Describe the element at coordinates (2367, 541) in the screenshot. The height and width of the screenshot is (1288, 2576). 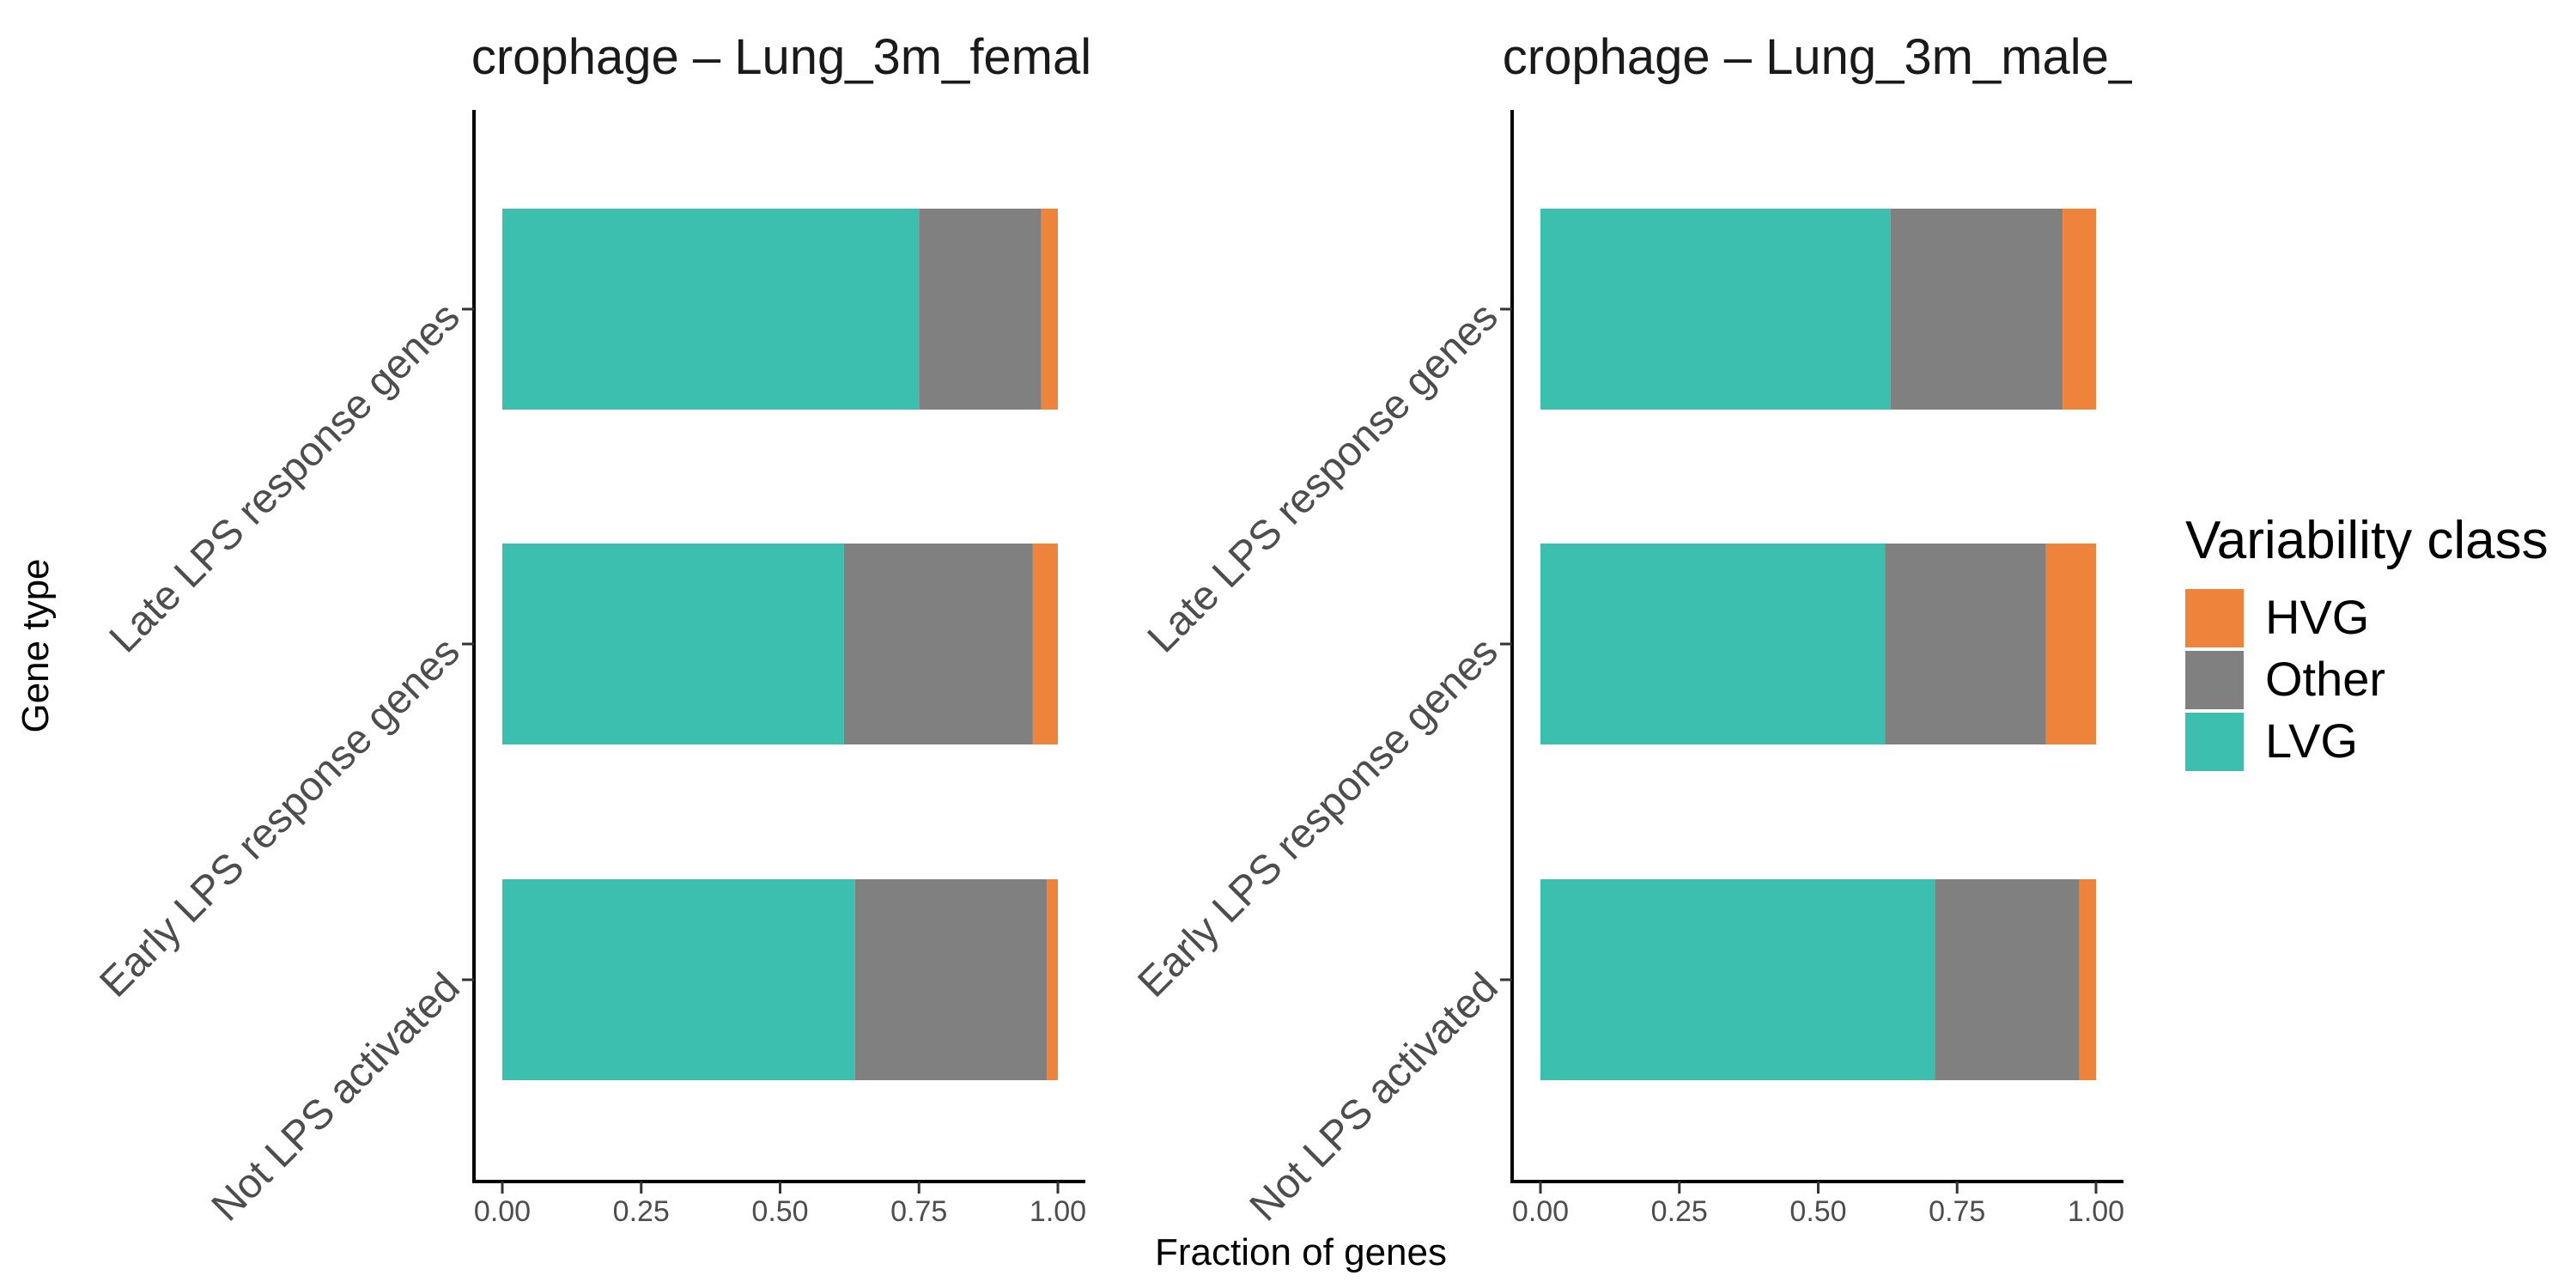
I see `legend-title: Variability class` at that location.